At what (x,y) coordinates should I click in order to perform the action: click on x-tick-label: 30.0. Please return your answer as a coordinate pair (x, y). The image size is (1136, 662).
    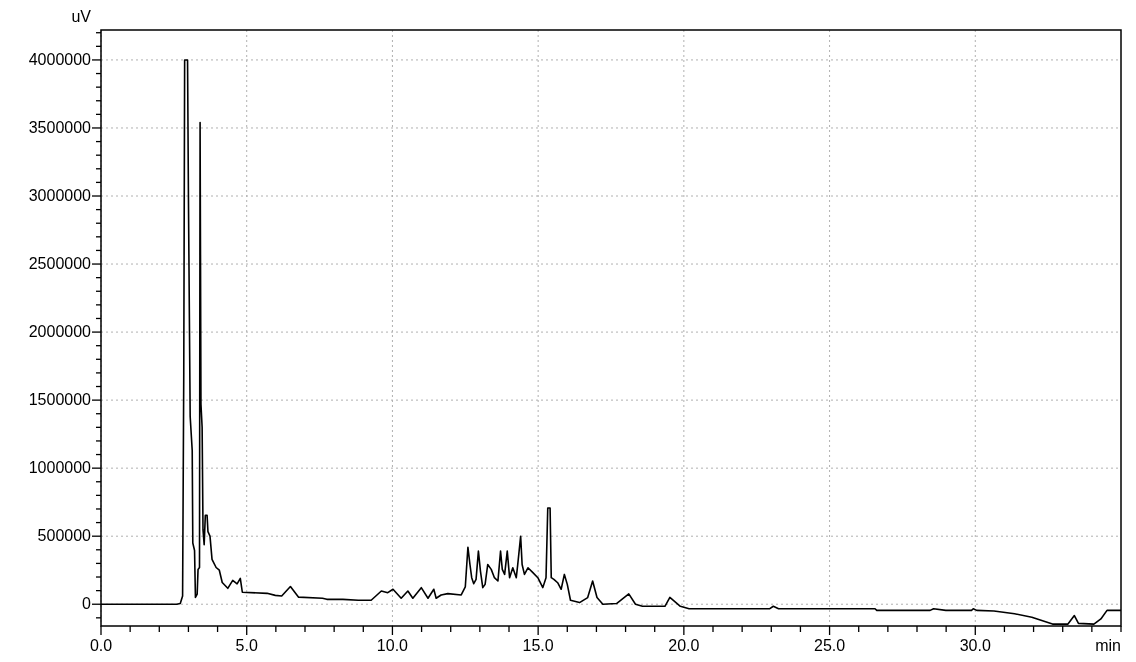
    Looking at the image, I should click on (975, 645).